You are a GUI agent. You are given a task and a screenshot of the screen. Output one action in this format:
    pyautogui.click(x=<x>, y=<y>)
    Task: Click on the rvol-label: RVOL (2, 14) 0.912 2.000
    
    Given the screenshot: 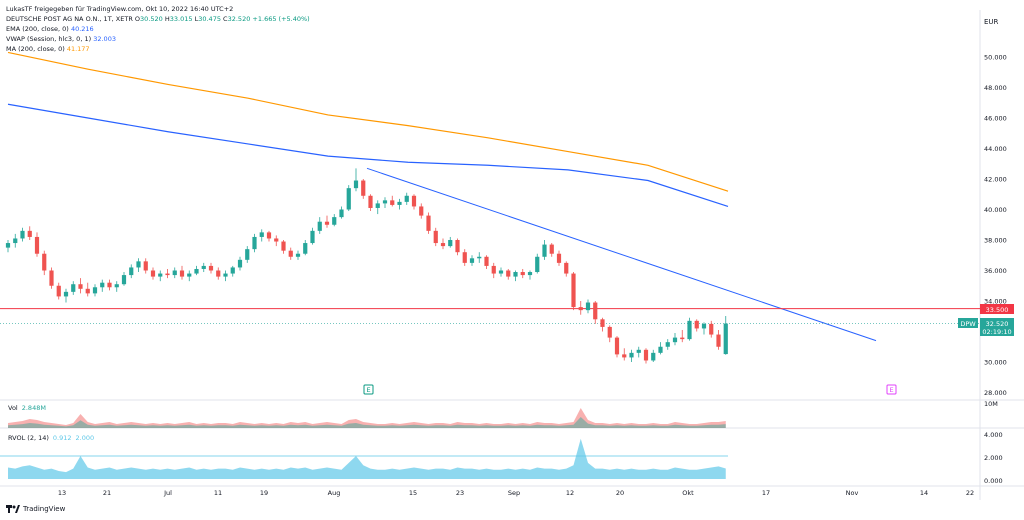 What is the action you would take?
    pyautogui.click(x=51, y=438)
    